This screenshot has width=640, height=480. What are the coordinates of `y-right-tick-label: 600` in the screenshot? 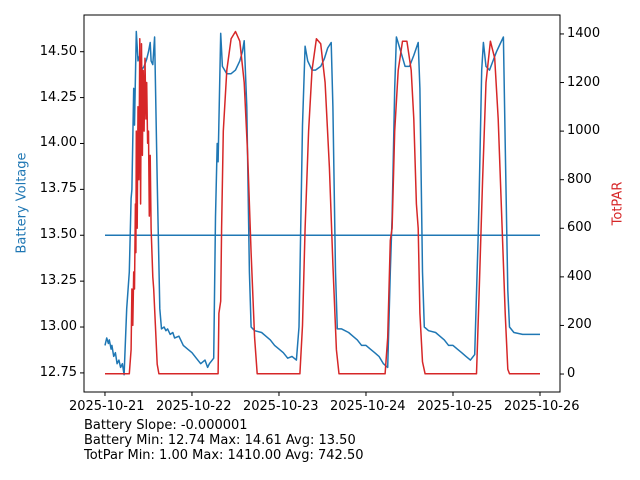 It's located at (579, 228).